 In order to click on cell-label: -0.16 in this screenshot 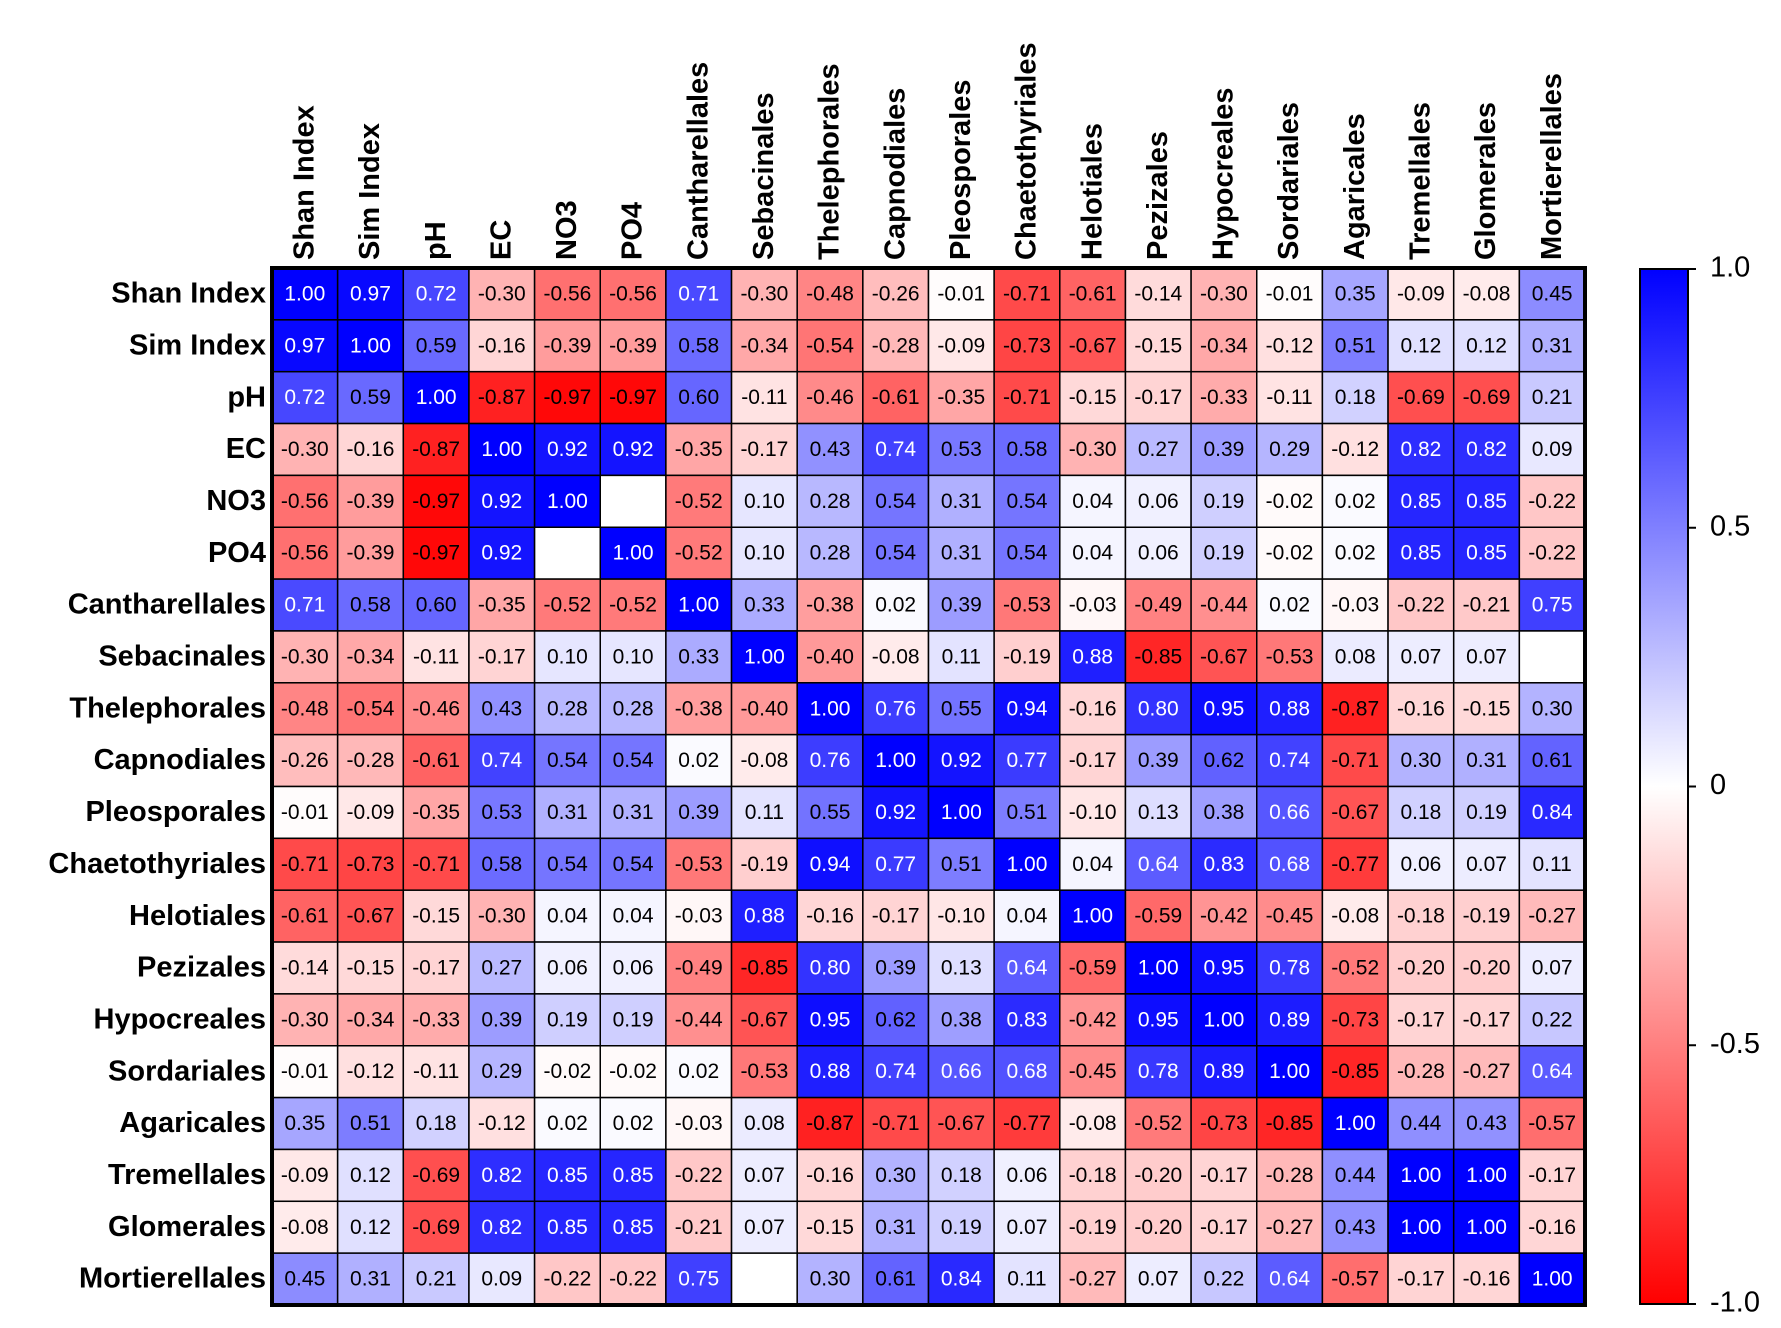, I will do `click(371, 449)`.